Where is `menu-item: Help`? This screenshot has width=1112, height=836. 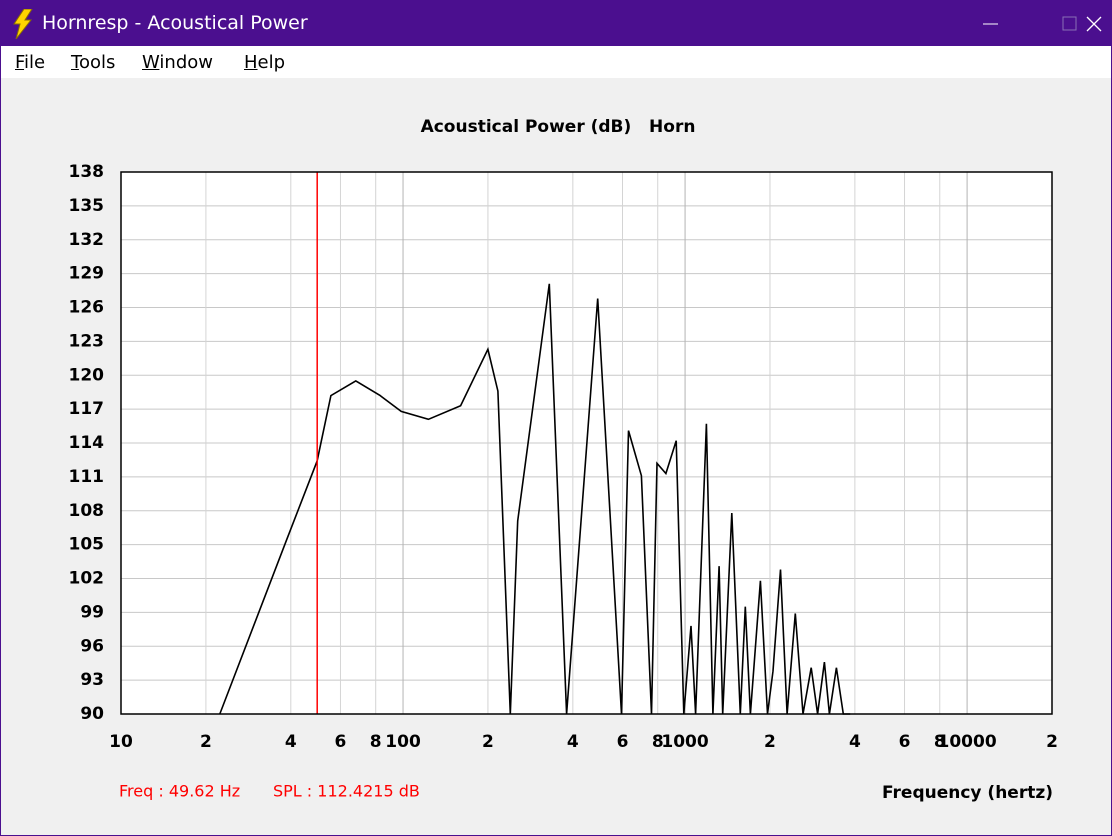
menu-item: Help is located at coordinates (265, 62).